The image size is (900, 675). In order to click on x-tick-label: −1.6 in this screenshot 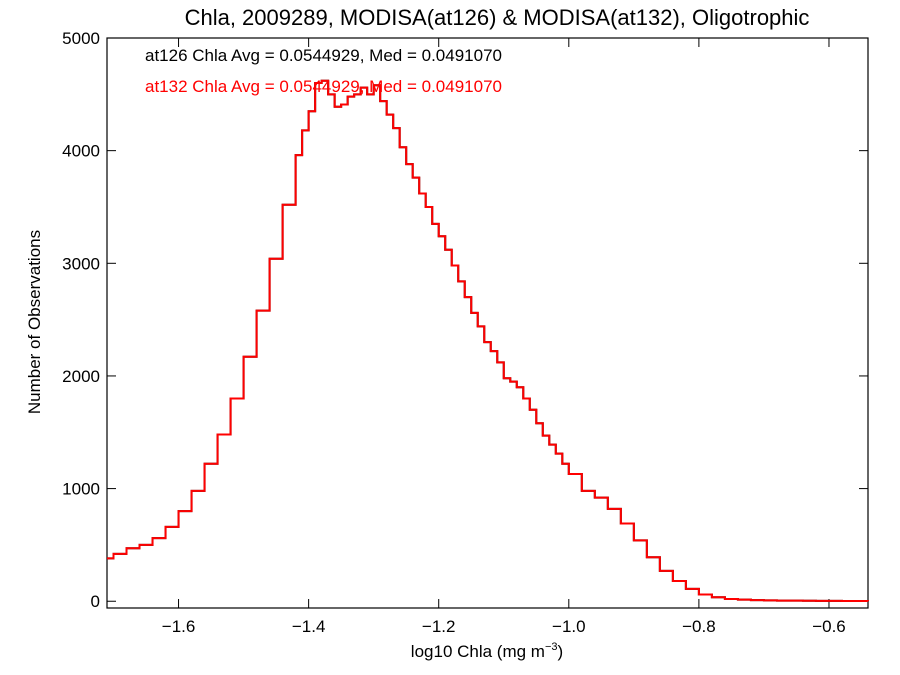, I will do `click(179, 626)`.